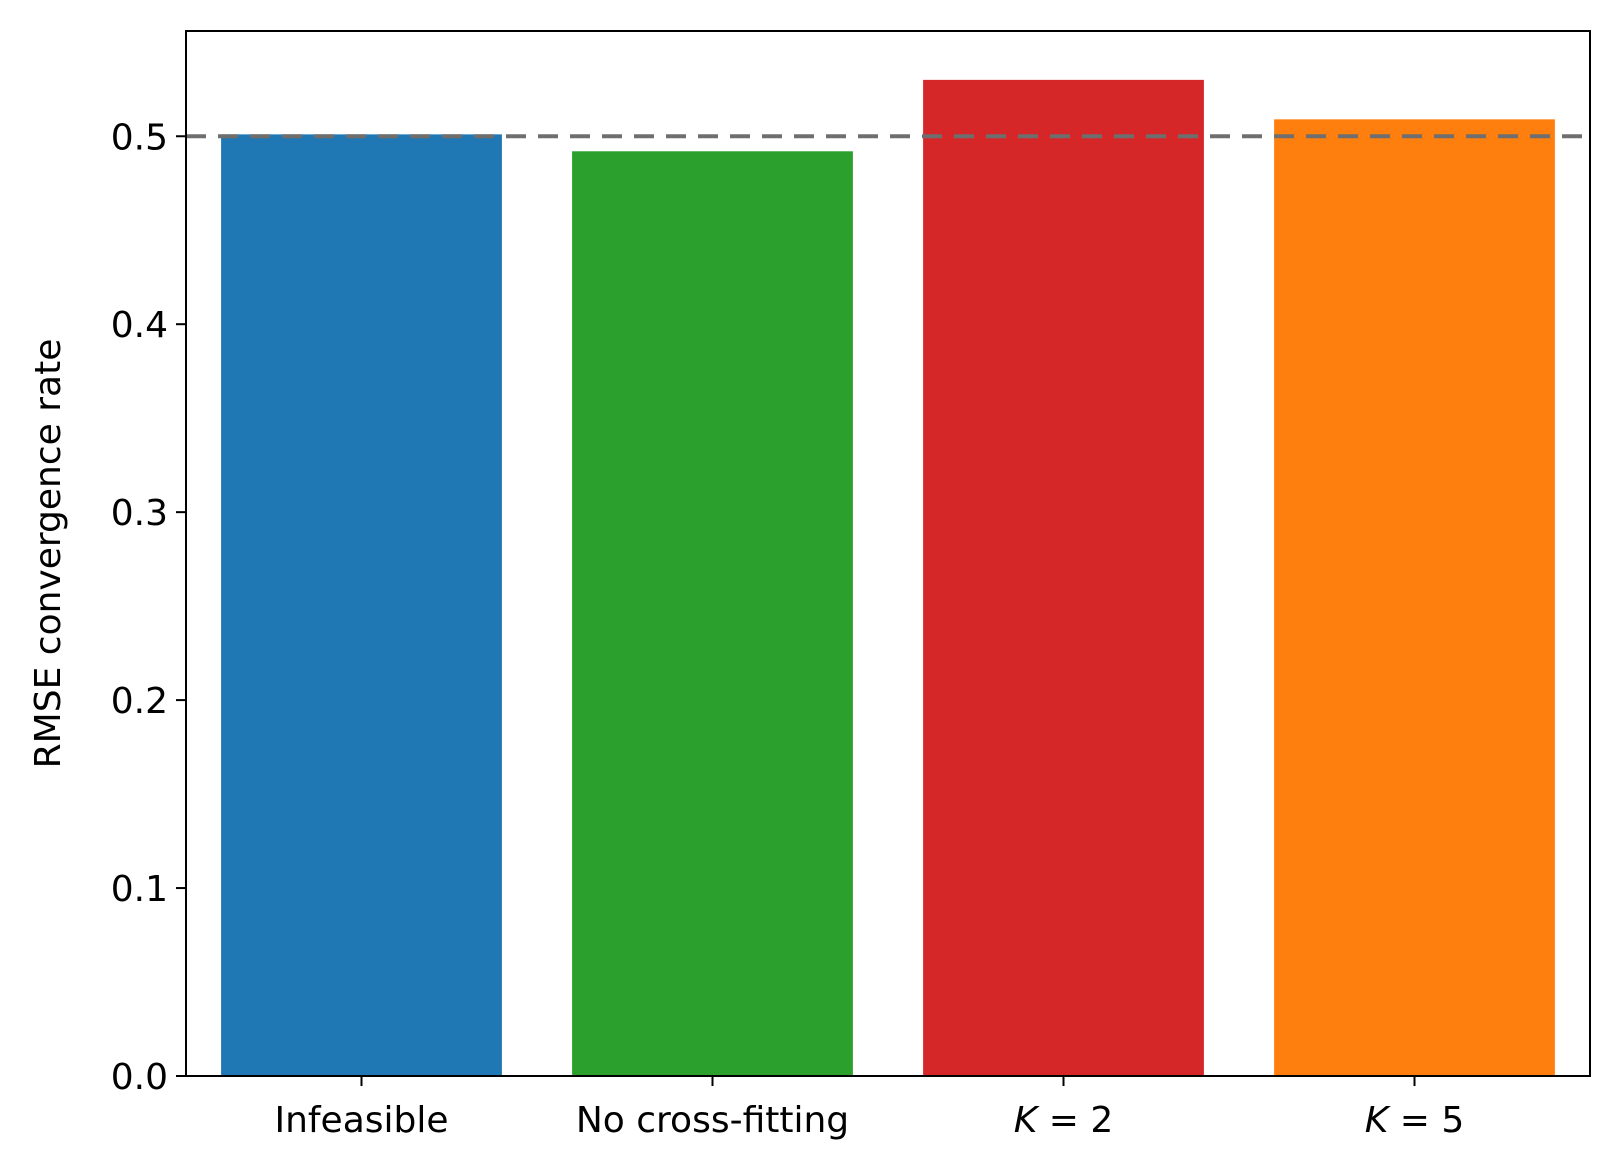 The width and height of the screenshot is (1609, 1170). I want to click on y-axis: 0.0 0.1 0.2 0.3 0.4 0.5, so click(148, 607).